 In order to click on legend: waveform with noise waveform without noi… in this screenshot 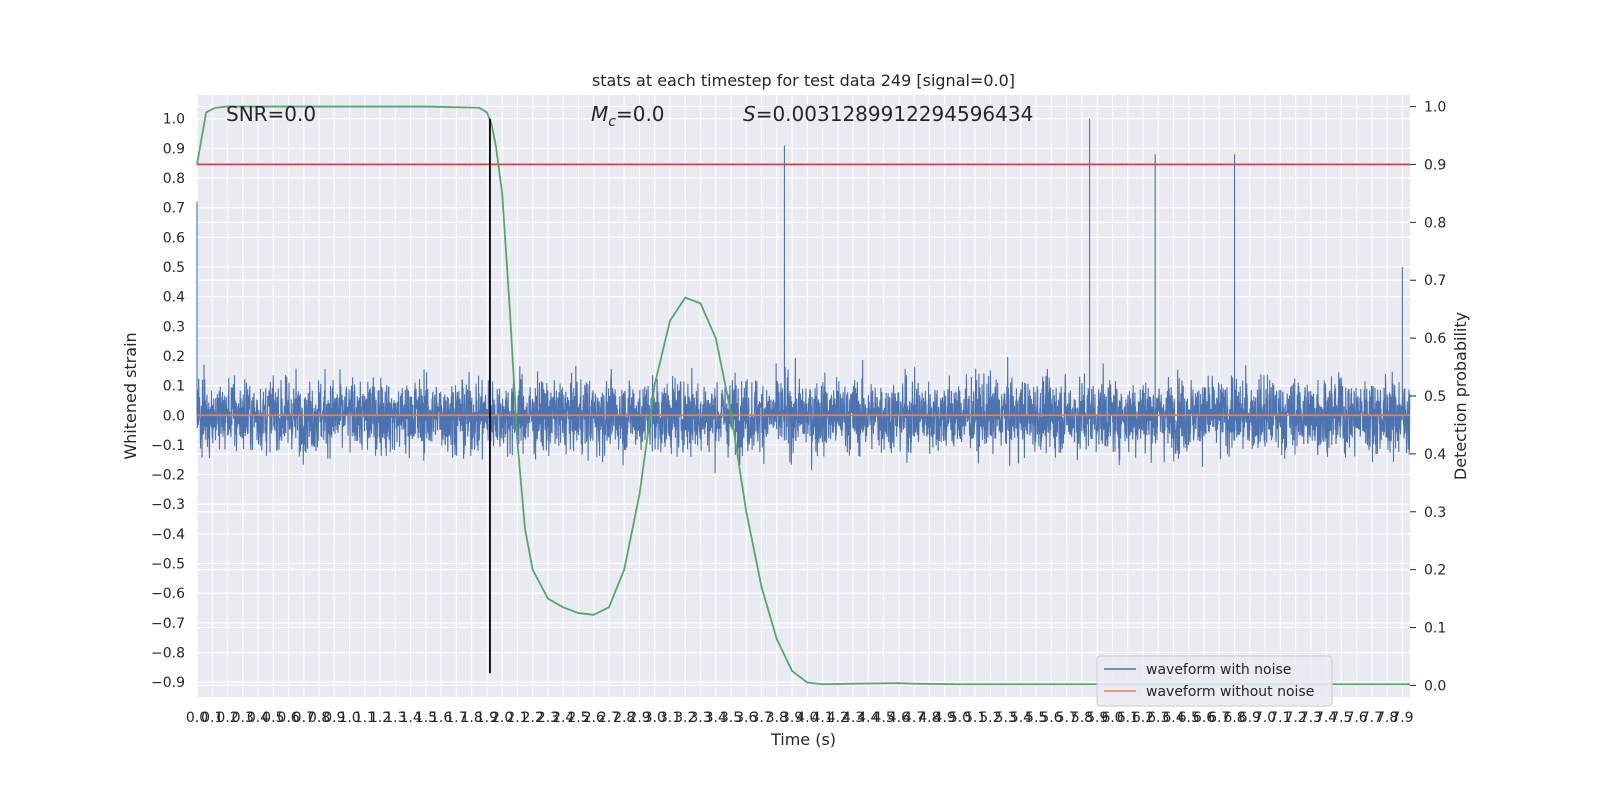, I will do `click(1214, 681)`.